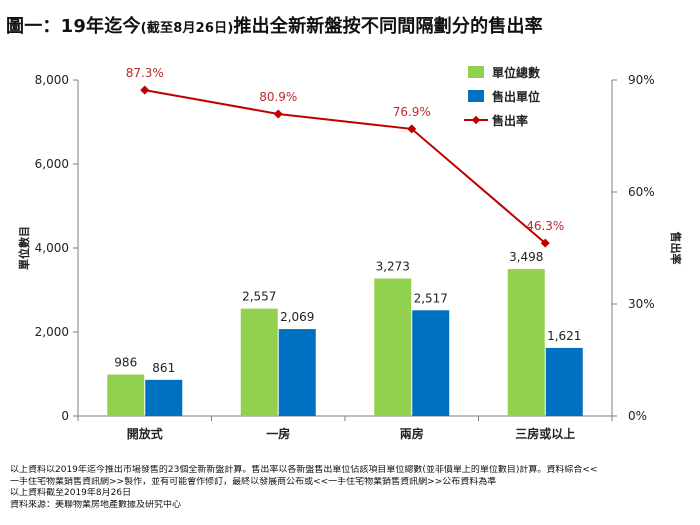 This screenshot has height=525, width=700. What do you see at coordinates (388, 26) in the screenshot?
I see `title-tail: 推出全新新盤按不同間隔劃分的售出率` at bounding box center [388, 26].